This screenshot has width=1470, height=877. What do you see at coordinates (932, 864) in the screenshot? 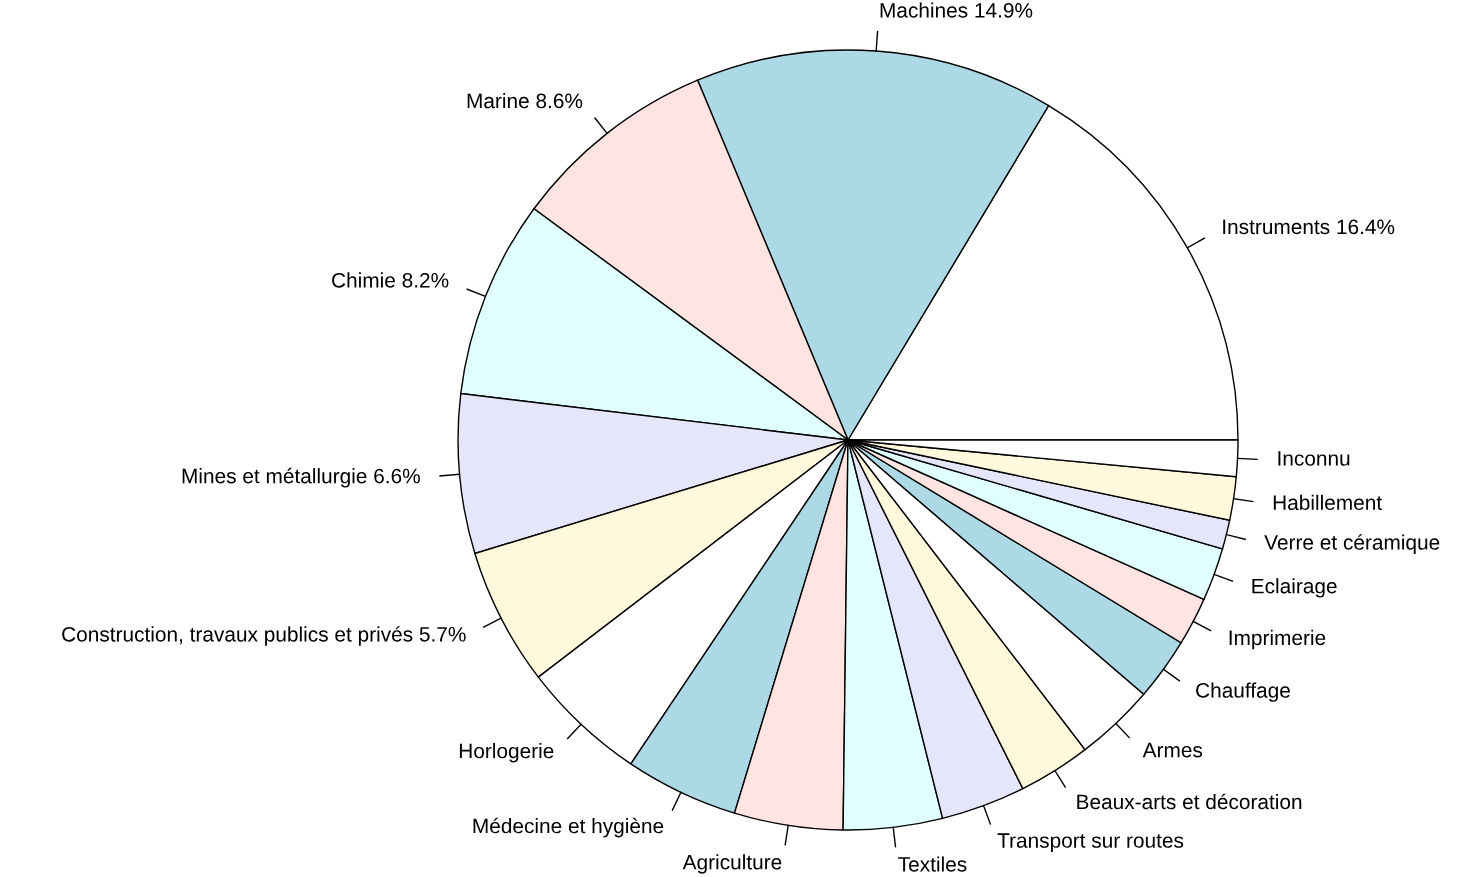
I see `slice-label: Textiles` at bounding box center [932, 864].